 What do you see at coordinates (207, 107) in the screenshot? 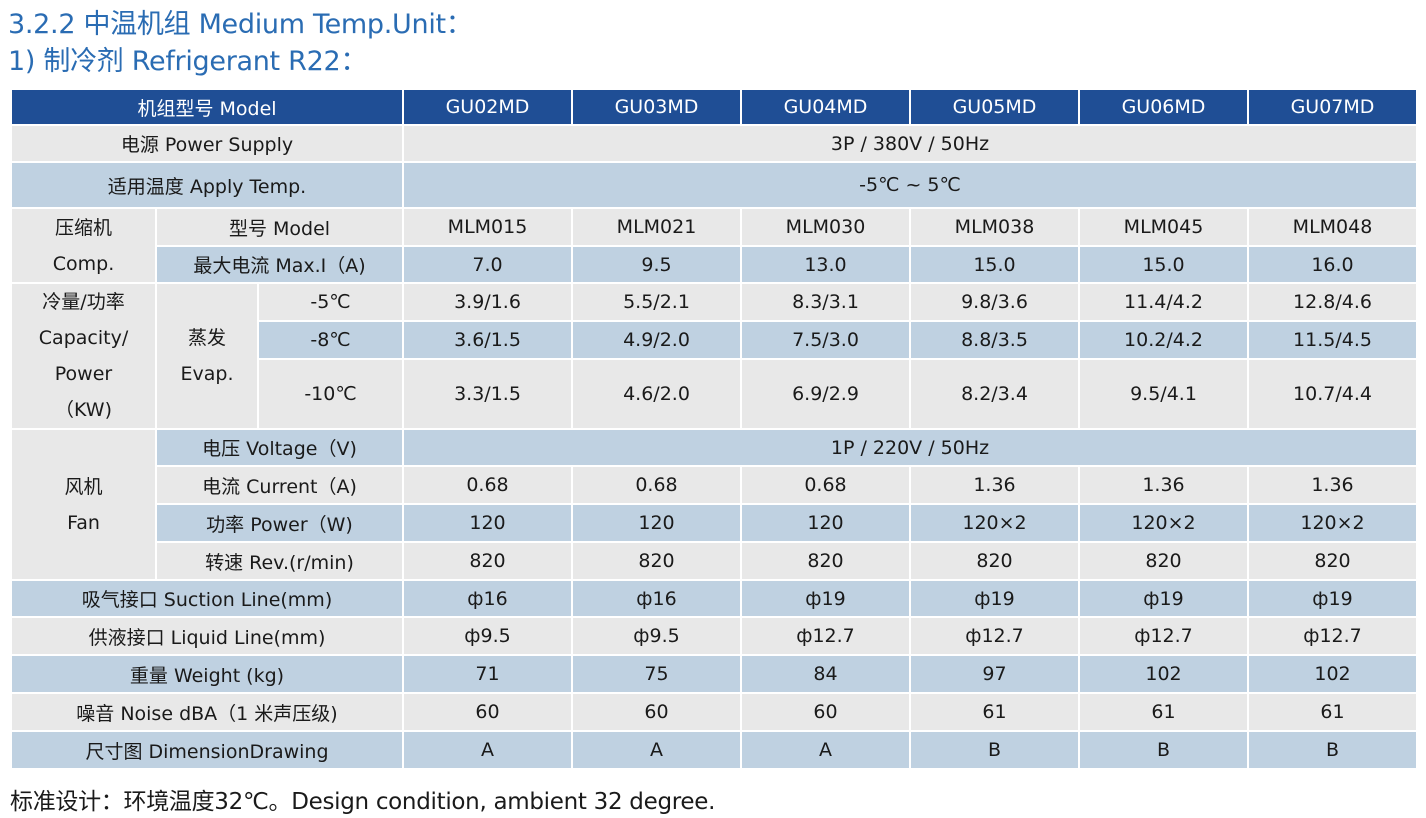
I see `model-header-label: 机组型号 Model` at bounding box center [207, 107].